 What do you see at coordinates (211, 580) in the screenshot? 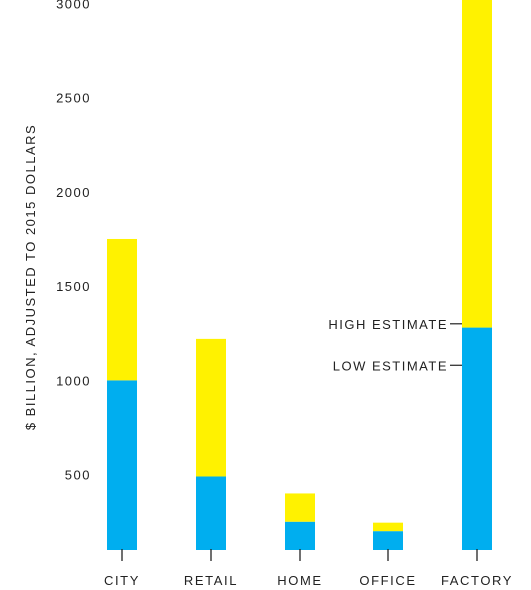
I see `x-category-label: RETAIL` at bounding box center [211, 580].